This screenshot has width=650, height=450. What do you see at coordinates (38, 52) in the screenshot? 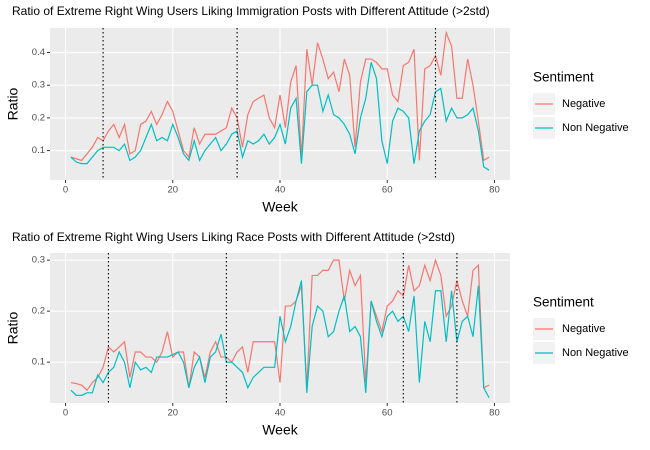
I see `y-tick-label: 0.4` at bounding box center [38, 52].